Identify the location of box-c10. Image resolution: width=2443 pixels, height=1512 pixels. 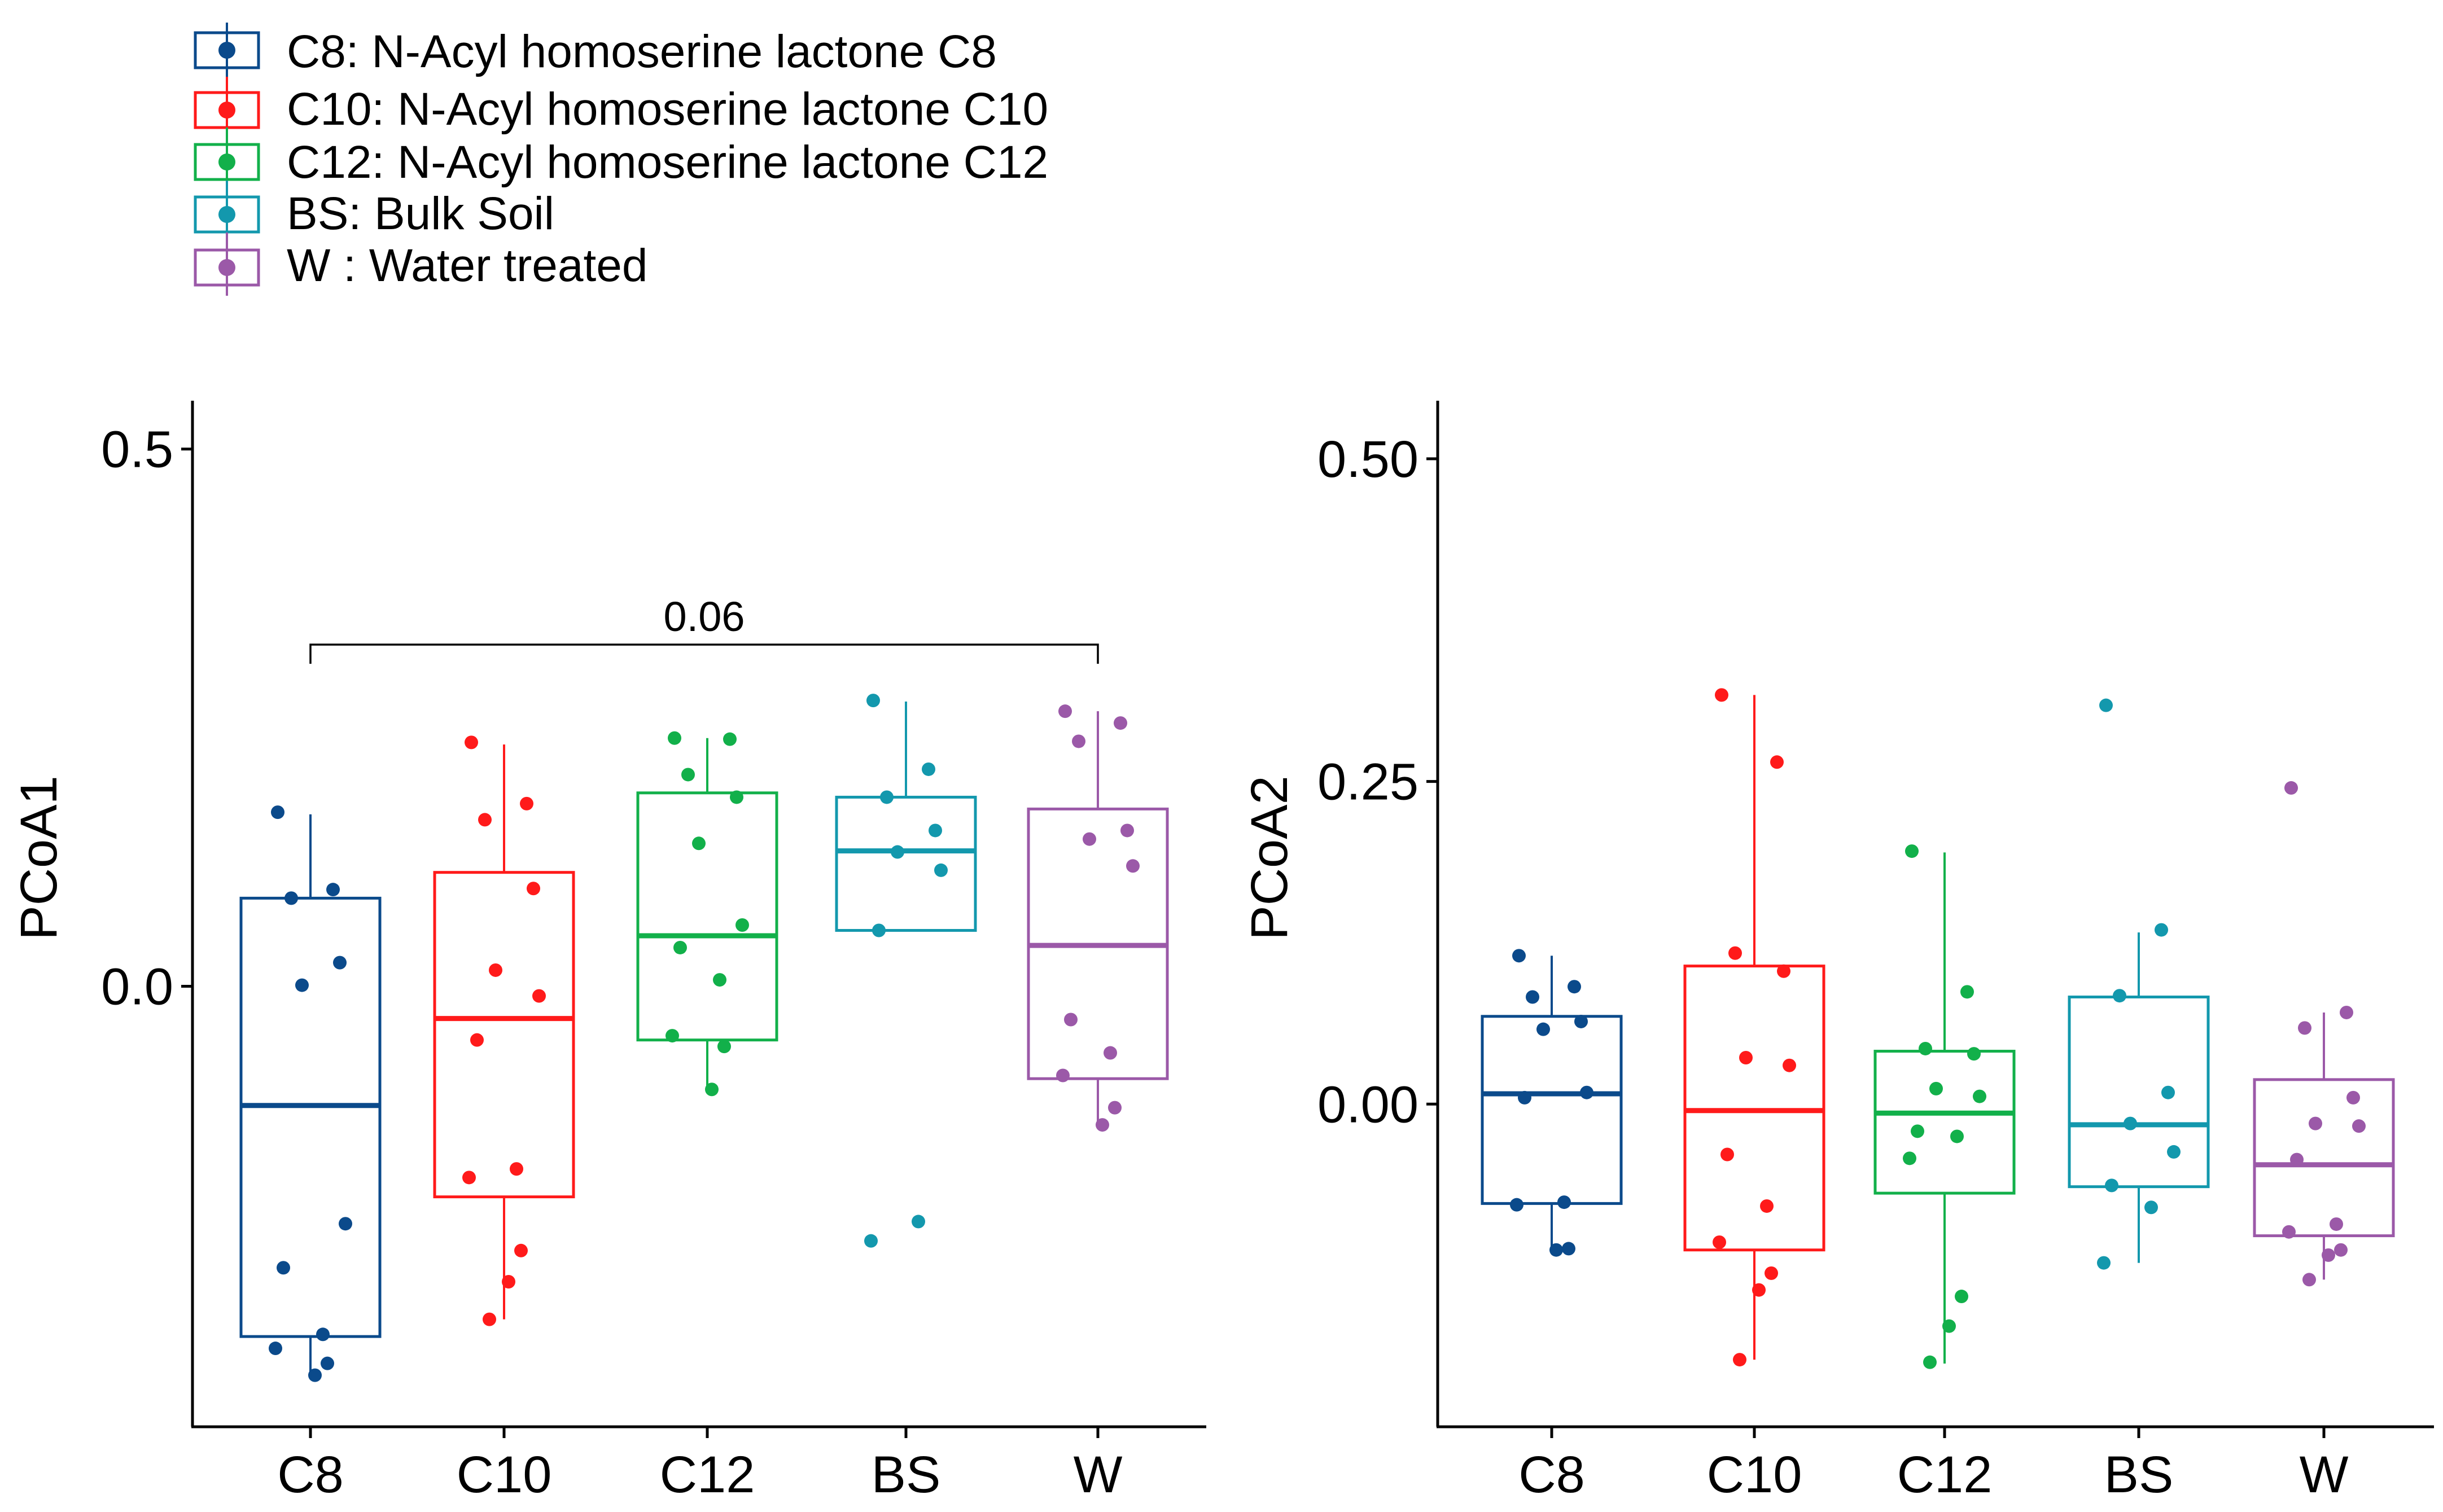
(504, 1030).